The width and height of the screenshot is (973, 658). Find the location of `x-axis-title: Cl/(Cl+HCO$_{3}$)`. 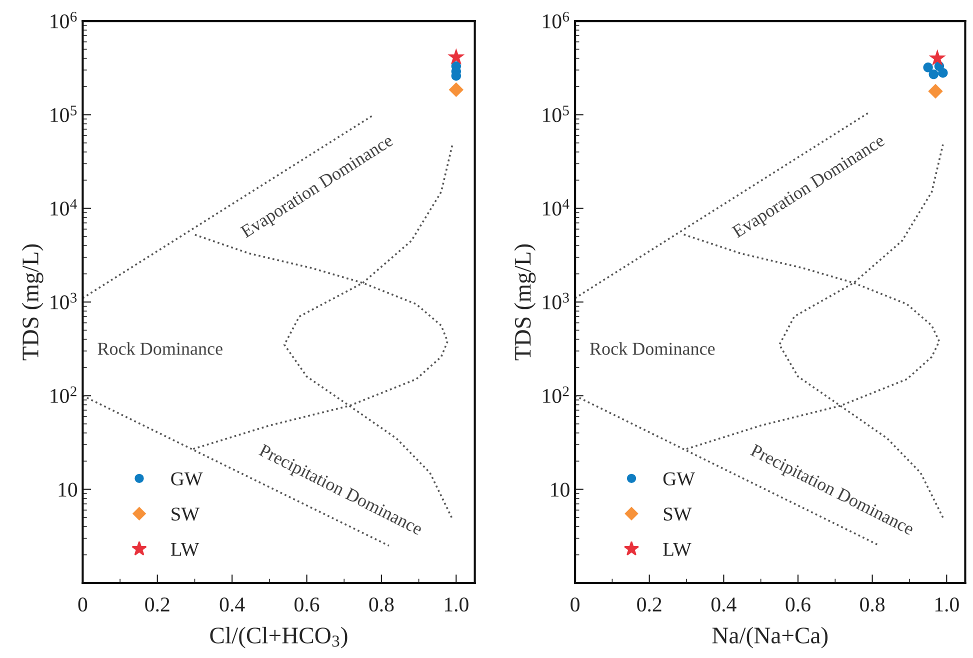

x-axis-title: Cl/(Cl+HCO$_{3}$) is located at coordinates (279, 637).